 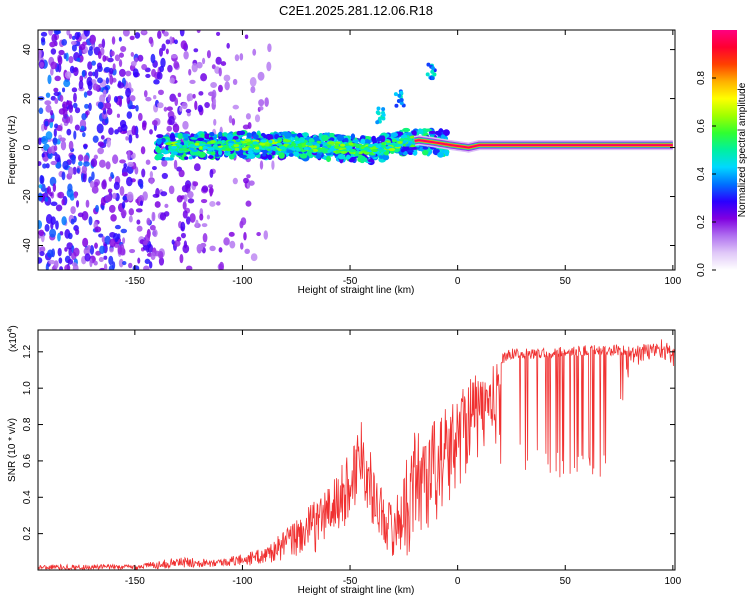 What do you see at coordinates (458, 581) in the screenshot?
I see `x-tick-label: 0` at bounding box center [458, 581].